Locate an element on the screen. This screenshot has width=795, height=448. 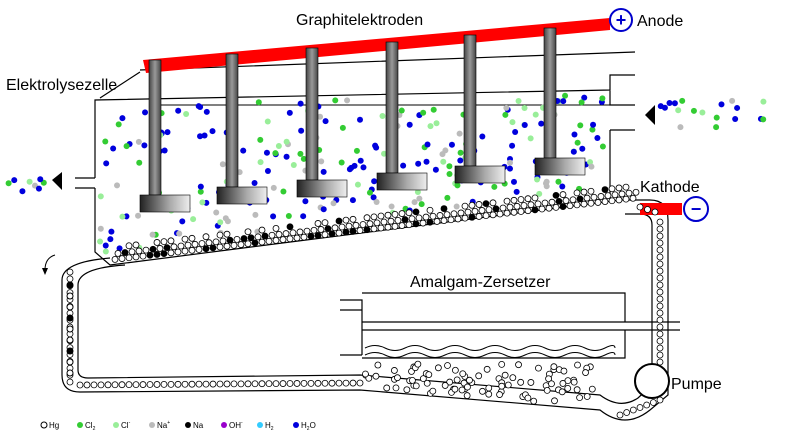
legend-text: Na is located at coordinates (198, 425).